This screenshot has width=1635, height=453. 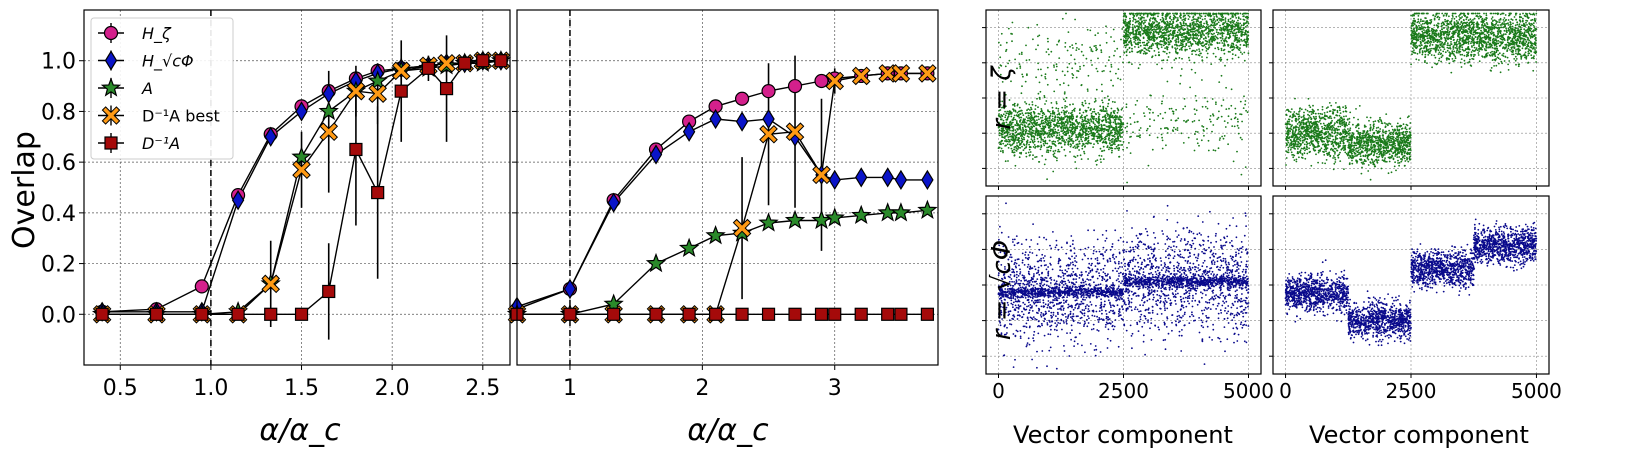 I want to click on point-hz, so click(x=768, y=91).